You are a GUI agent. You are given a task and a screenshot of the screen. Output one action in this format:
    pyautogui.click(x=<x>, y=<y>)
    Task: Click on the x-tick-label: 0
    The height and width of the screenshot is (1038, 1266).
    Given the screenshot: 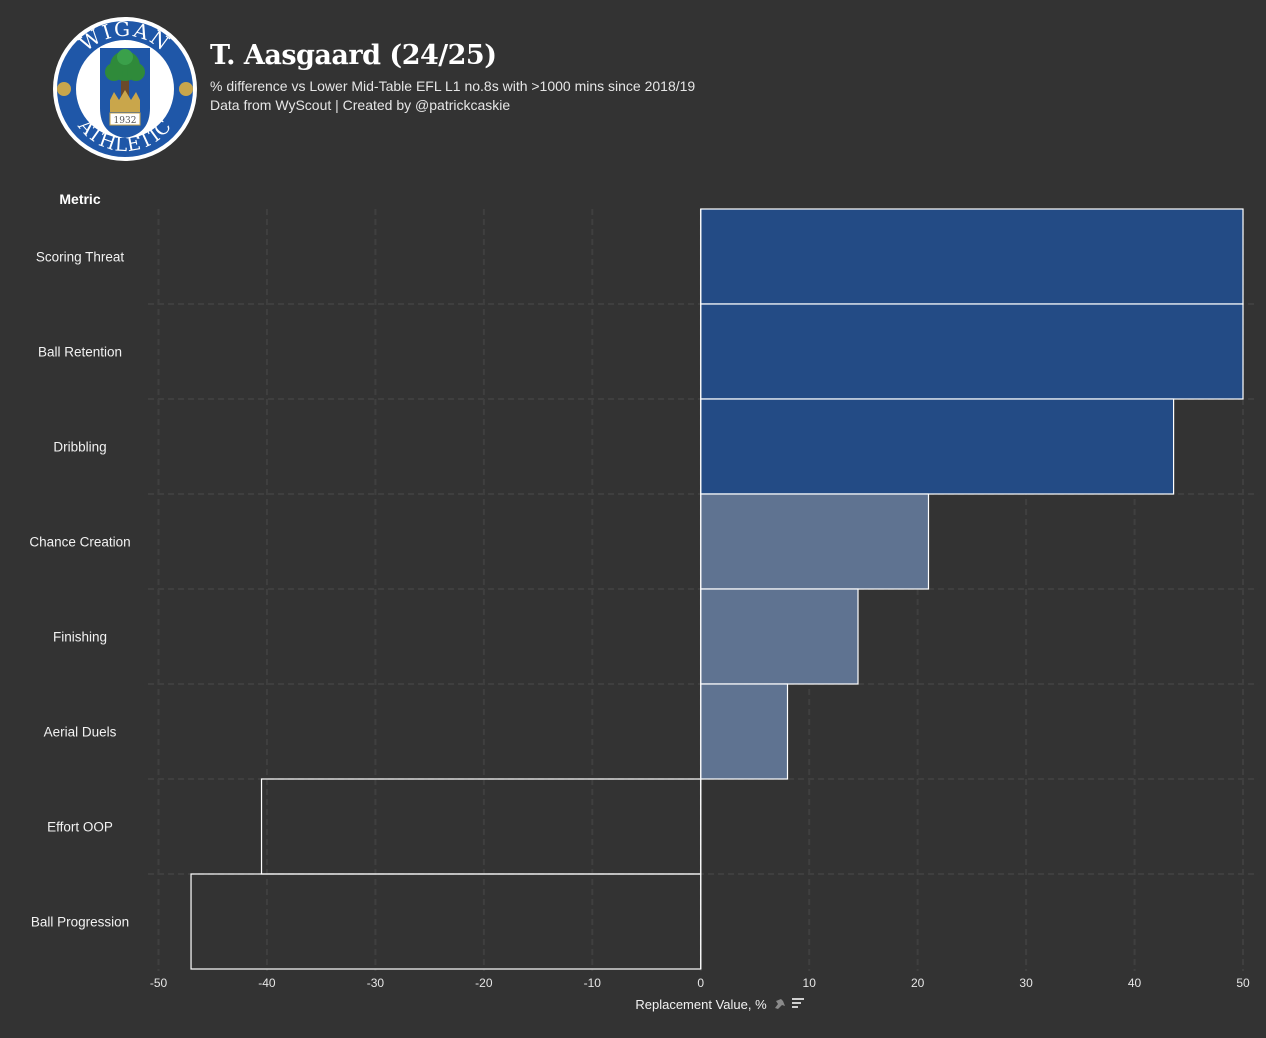 What is the action you would take?
    pyautogui.click(x=700, y=983)
    